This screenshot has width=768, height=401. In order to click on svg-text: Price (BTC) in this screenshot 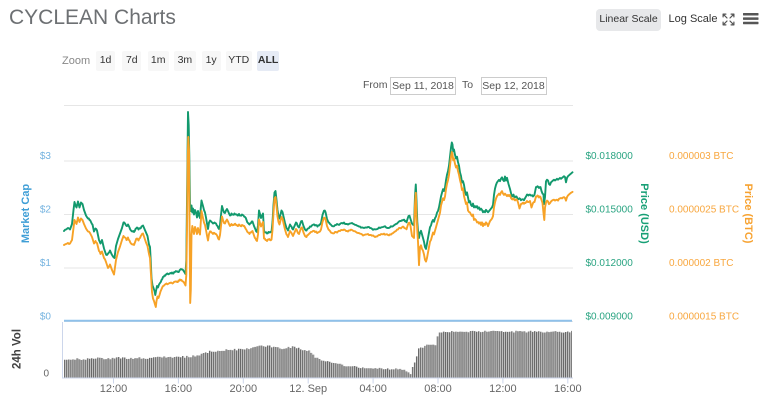, I will do `click(748, 214)`.